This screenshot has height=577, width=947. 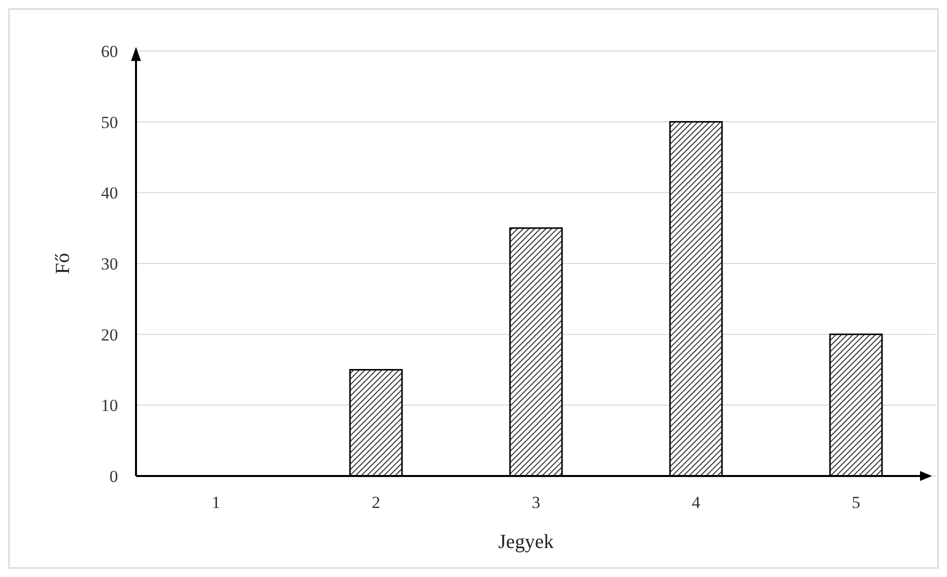 I want to click on y-tick-label: 30, so click(x=109, y=264).